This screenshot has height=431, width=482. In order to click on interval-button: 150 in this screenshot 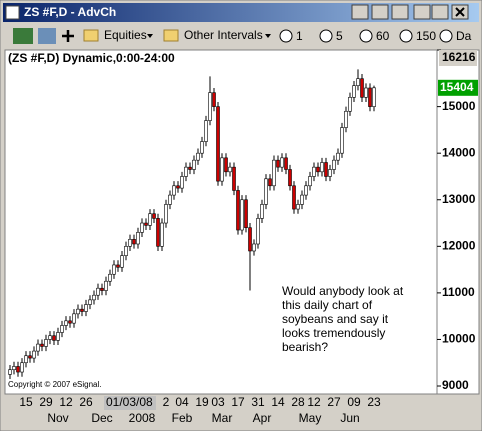, I will do `click(426, 36)`.